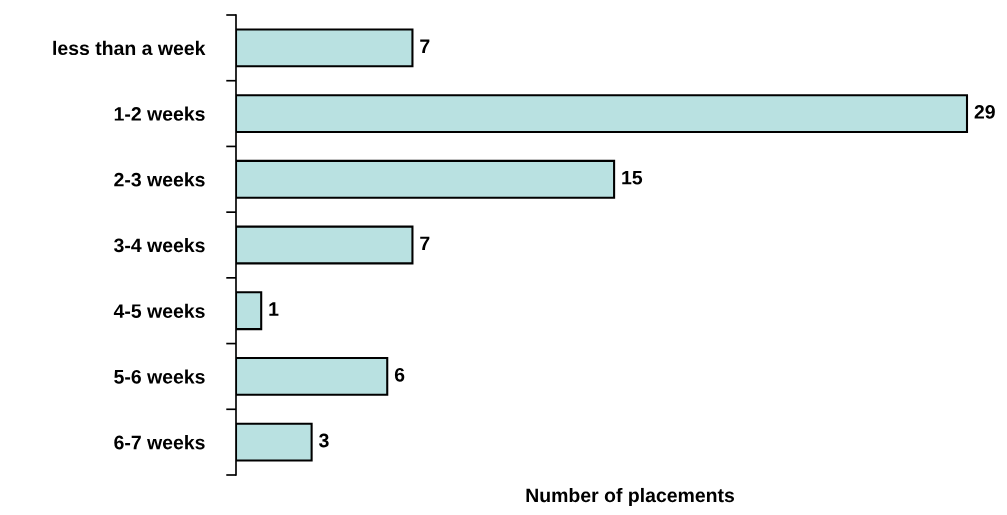 Image resolution: width=1007 pixels, height=515 pixels. Describe the element at coordinates (324, 440) in the screenshot. I see `data-label: 3` at that location.